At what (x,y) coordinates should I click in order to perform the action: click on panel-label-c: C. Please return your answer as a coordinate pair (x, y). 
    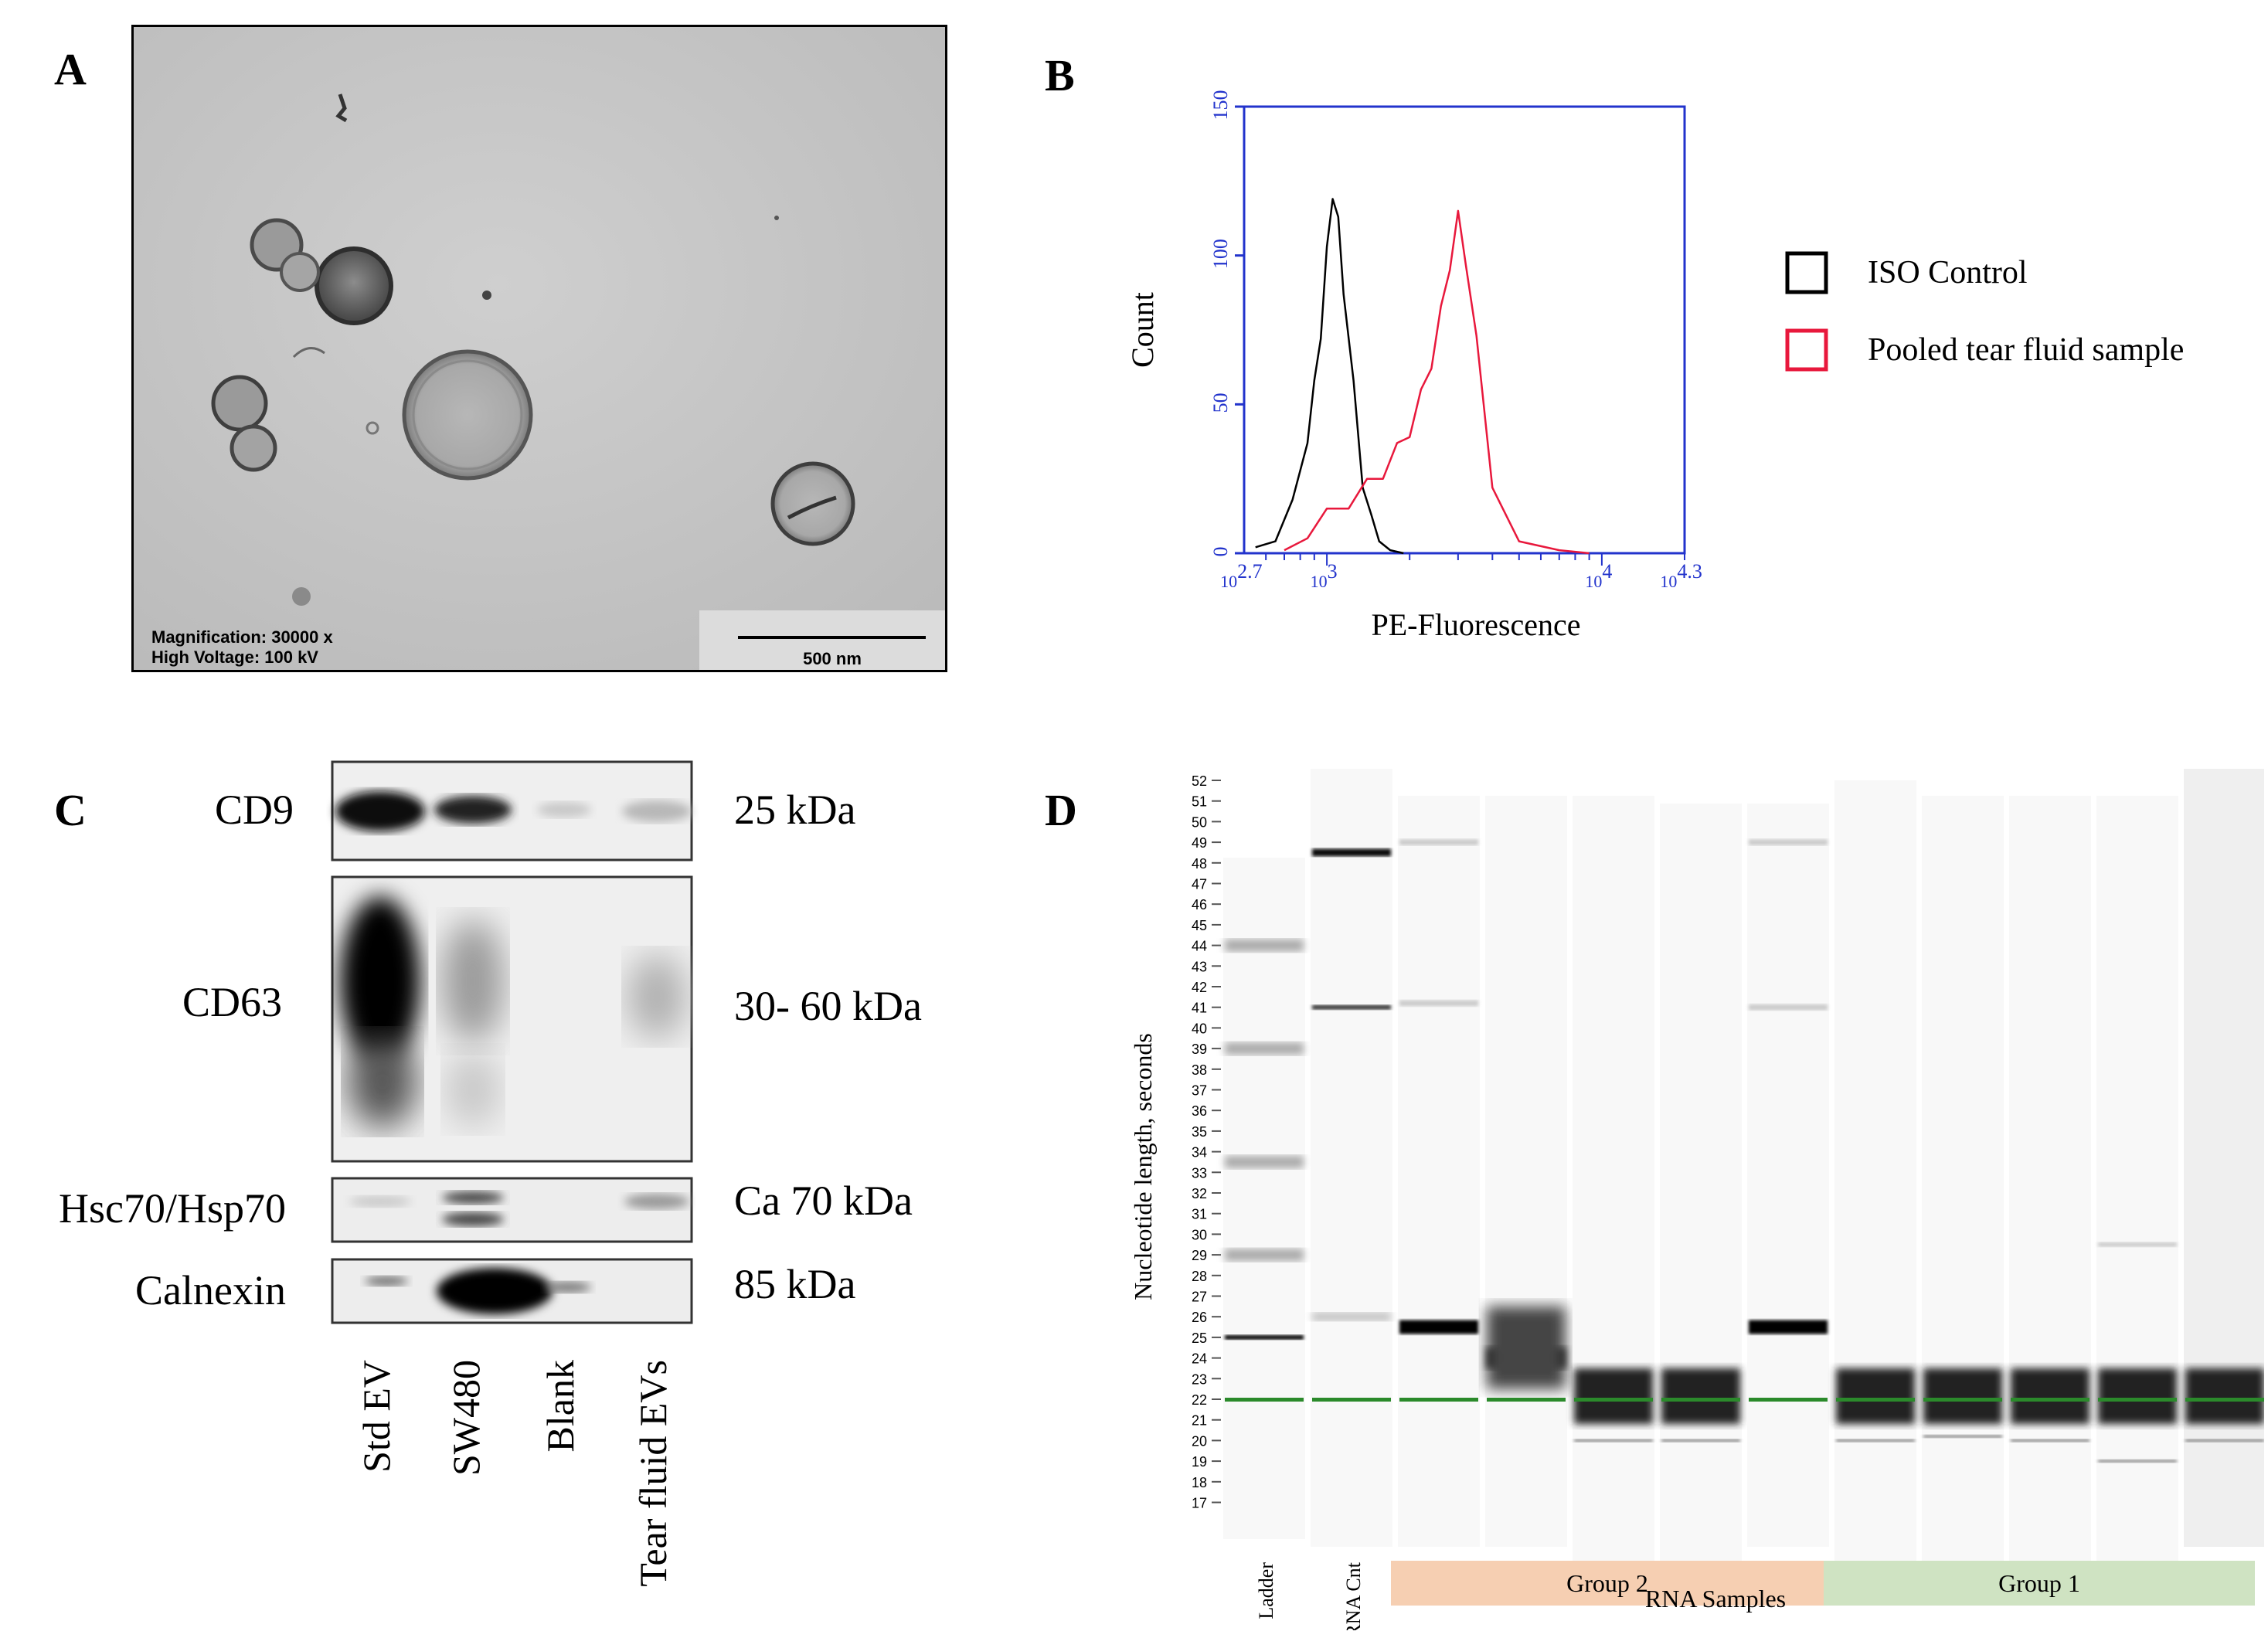
    Looking at the image, I should click on (70, 810).